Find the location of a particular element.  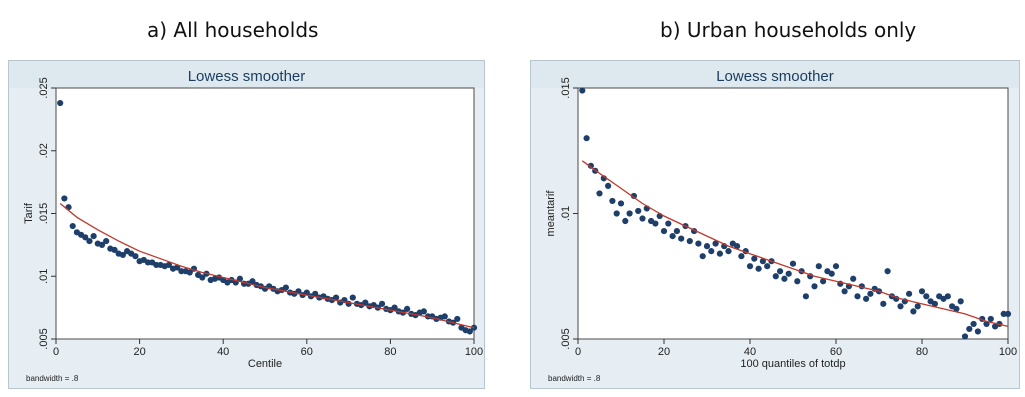

b-x-tick-label: 20 is located at coordinates (664, 352).